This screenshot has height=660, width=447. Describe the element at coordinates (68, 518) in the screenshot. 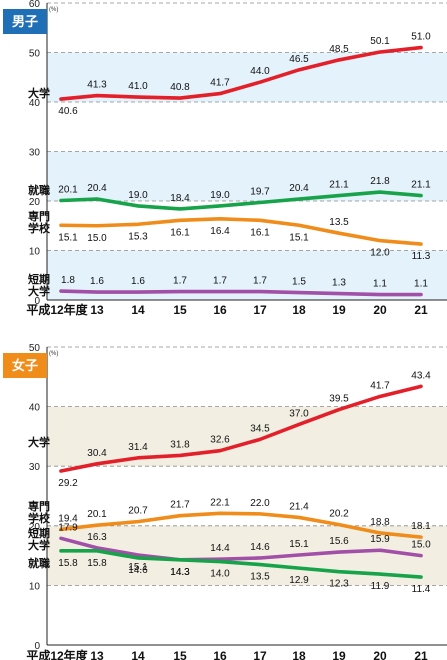

I see `data-label: 19.4` at that location.